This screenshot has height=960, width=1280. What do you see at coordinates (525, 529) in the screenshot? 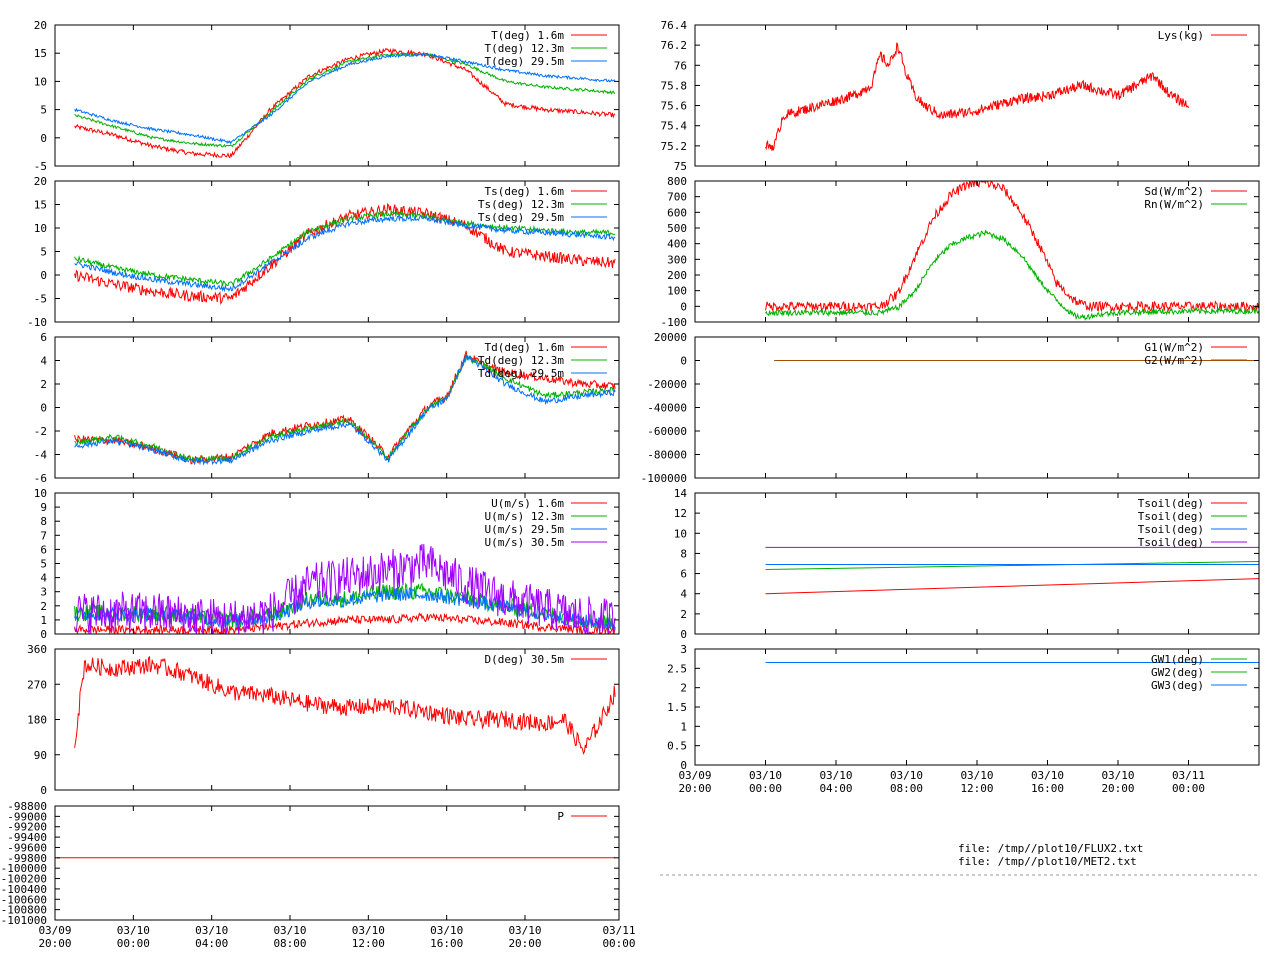
I see `legend-label: U(m/s) 29.5m` at bounding box center [525, 529].